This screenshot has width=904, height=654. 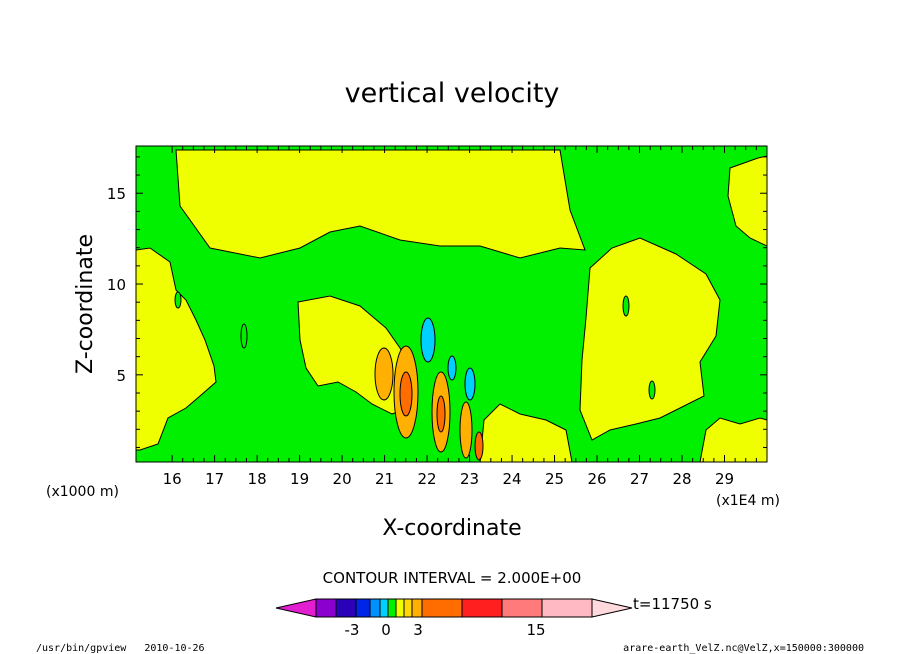 I want to click on y-axis-title: Z-coordinate, so click(x=85, y=304).